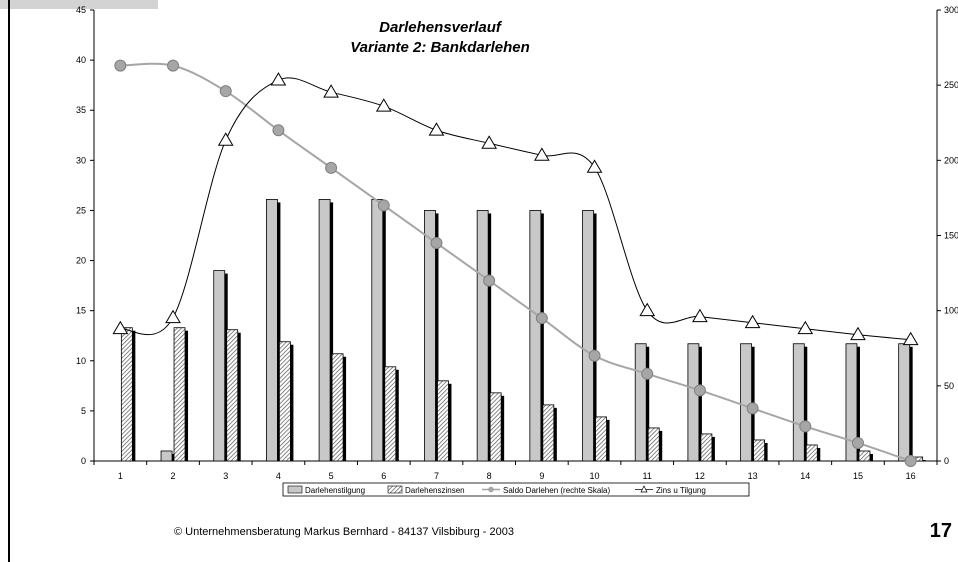 Image resolution: width=958 pixels, height=562 pixels. What do you see at coordinates (951, 10) in the screenshot?
I see `y-right-tick-label: 300` at bounding box center [951, 10].